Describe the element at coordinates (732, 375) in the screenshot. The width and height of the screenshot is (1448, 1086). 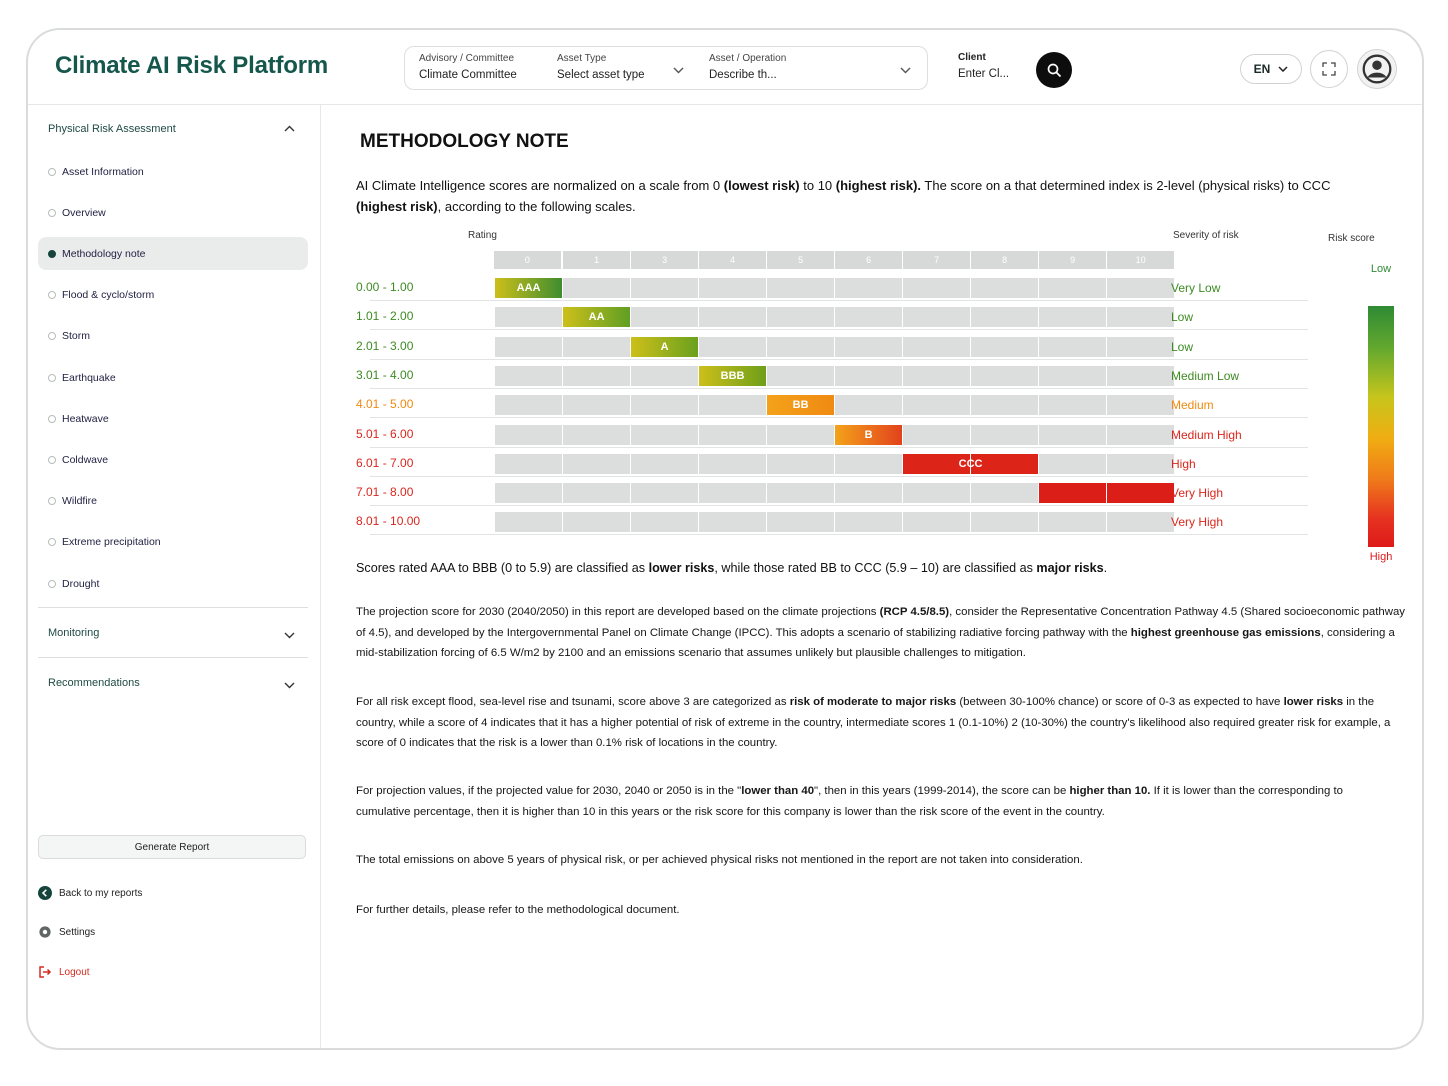
I see `rating-label-bbb: BBB` at that location.